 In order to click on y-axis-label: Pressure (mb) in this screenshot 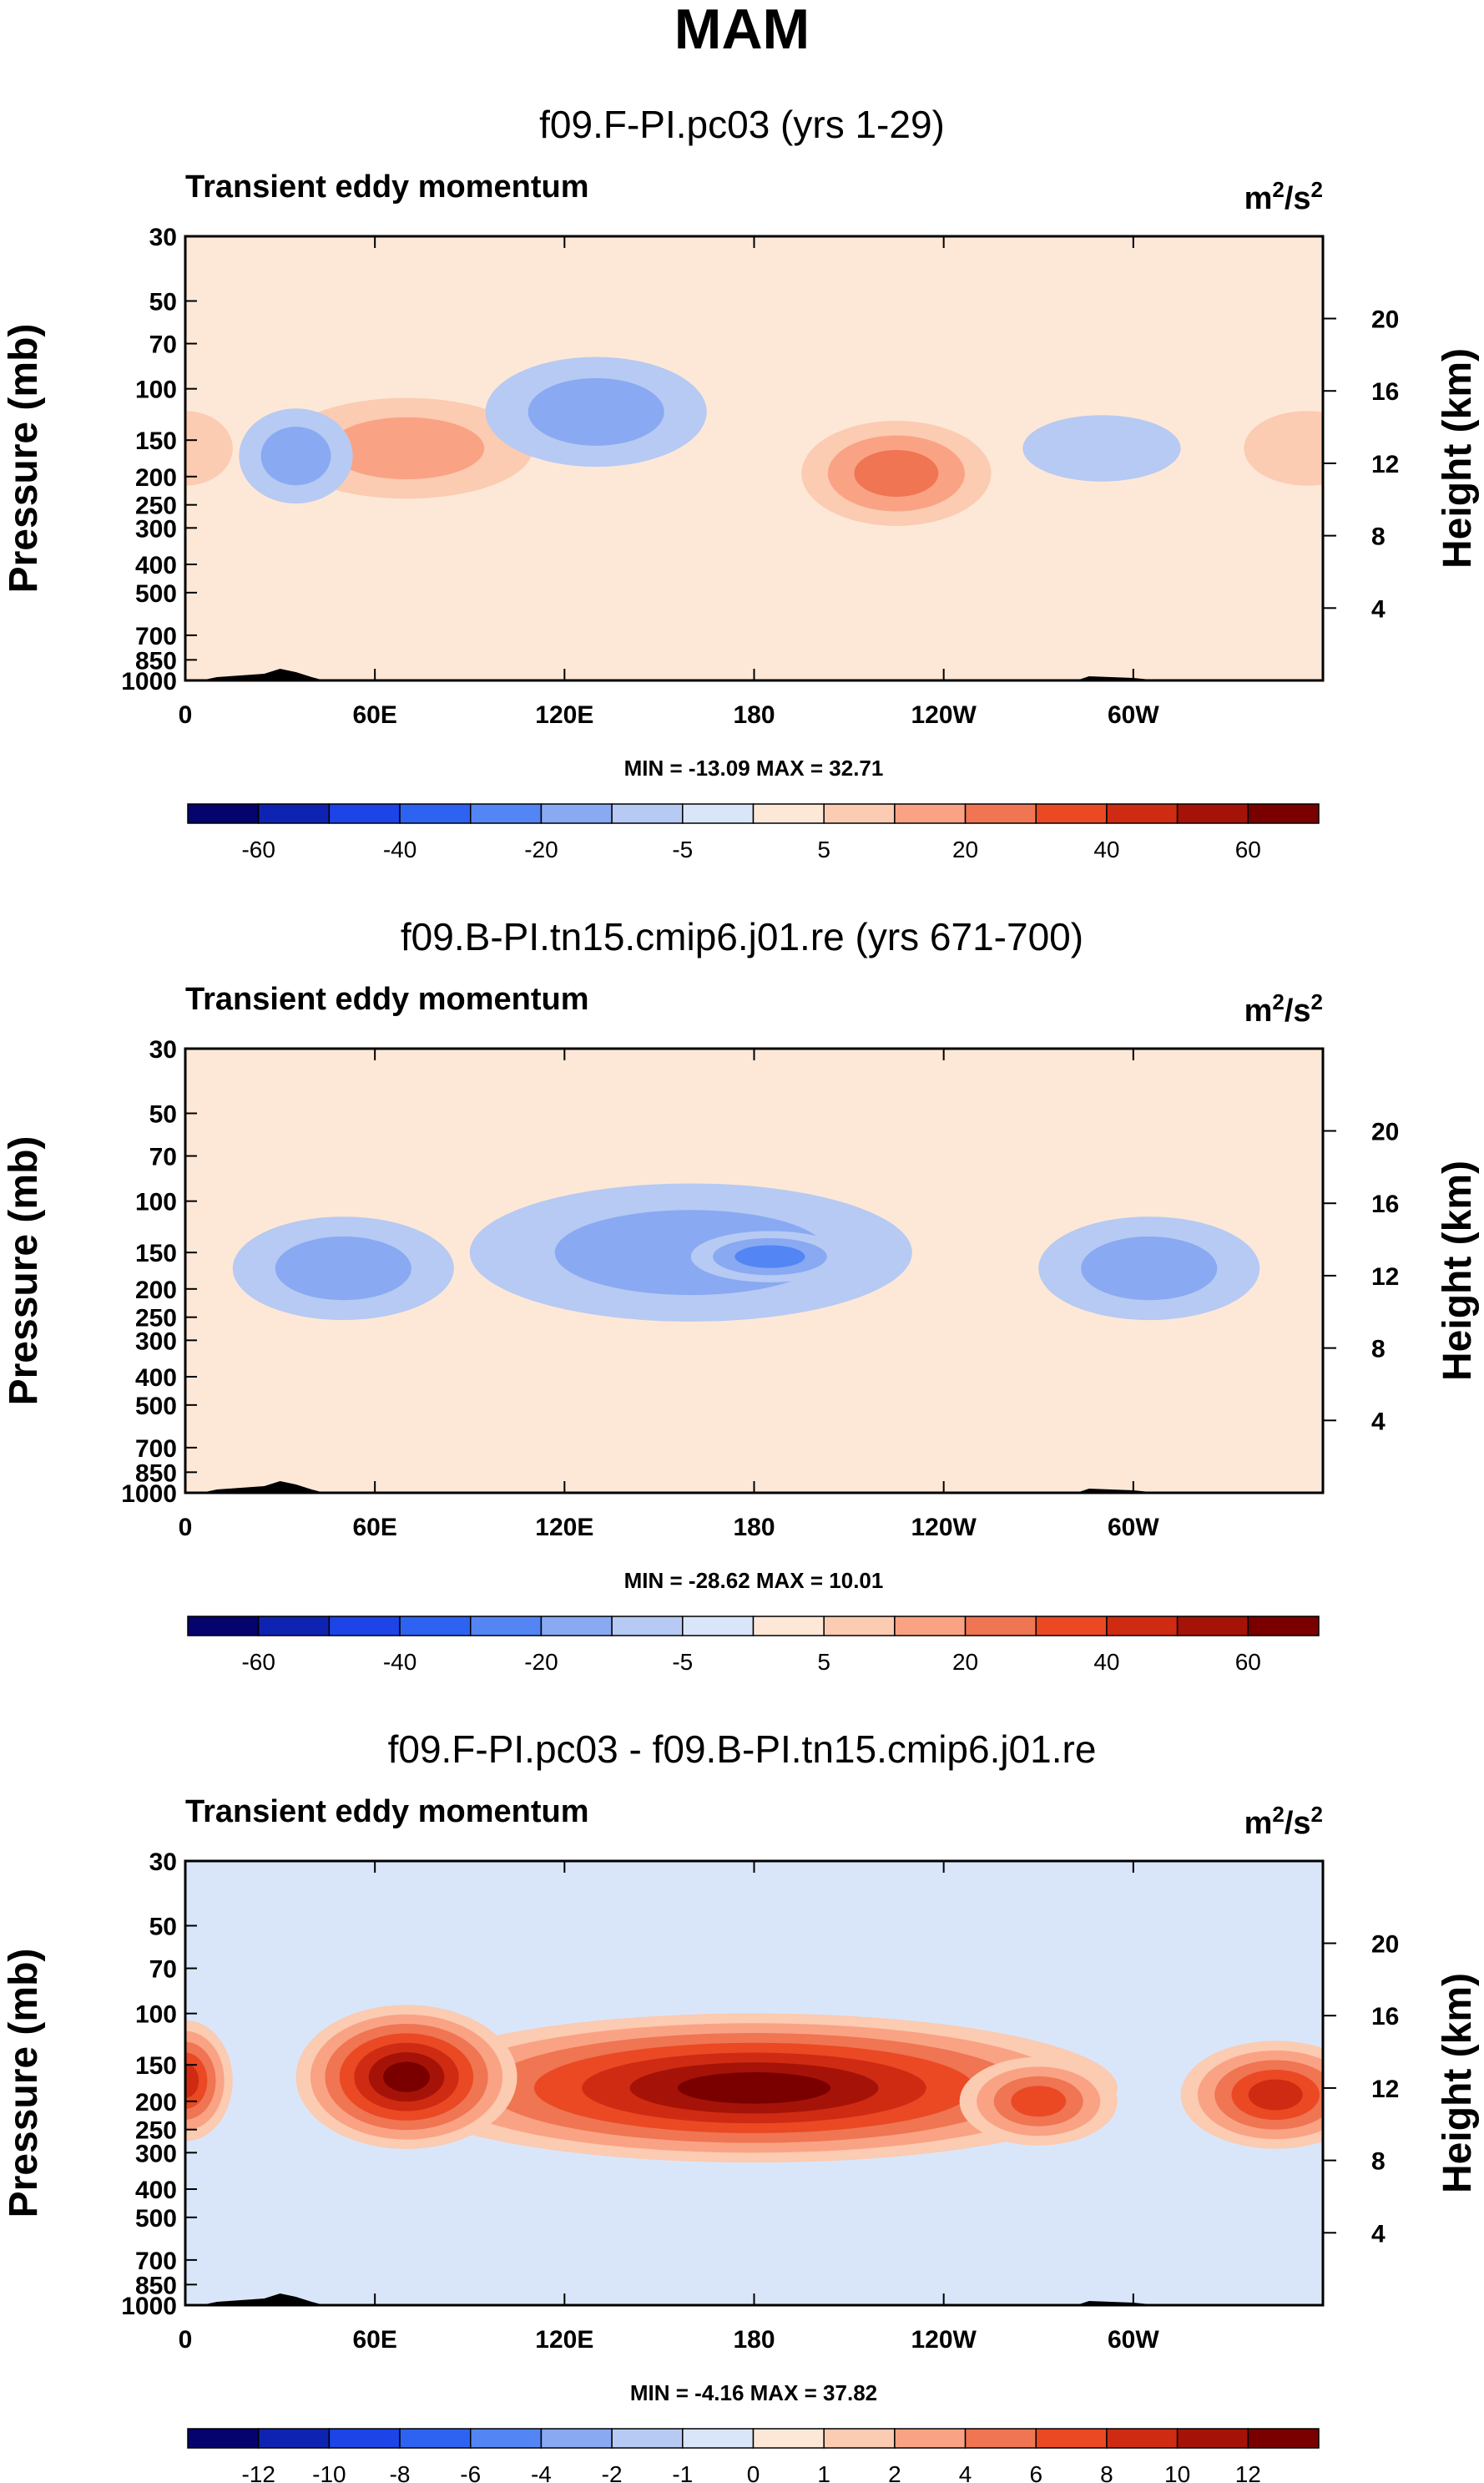, I will do `click(24, 2083)`.